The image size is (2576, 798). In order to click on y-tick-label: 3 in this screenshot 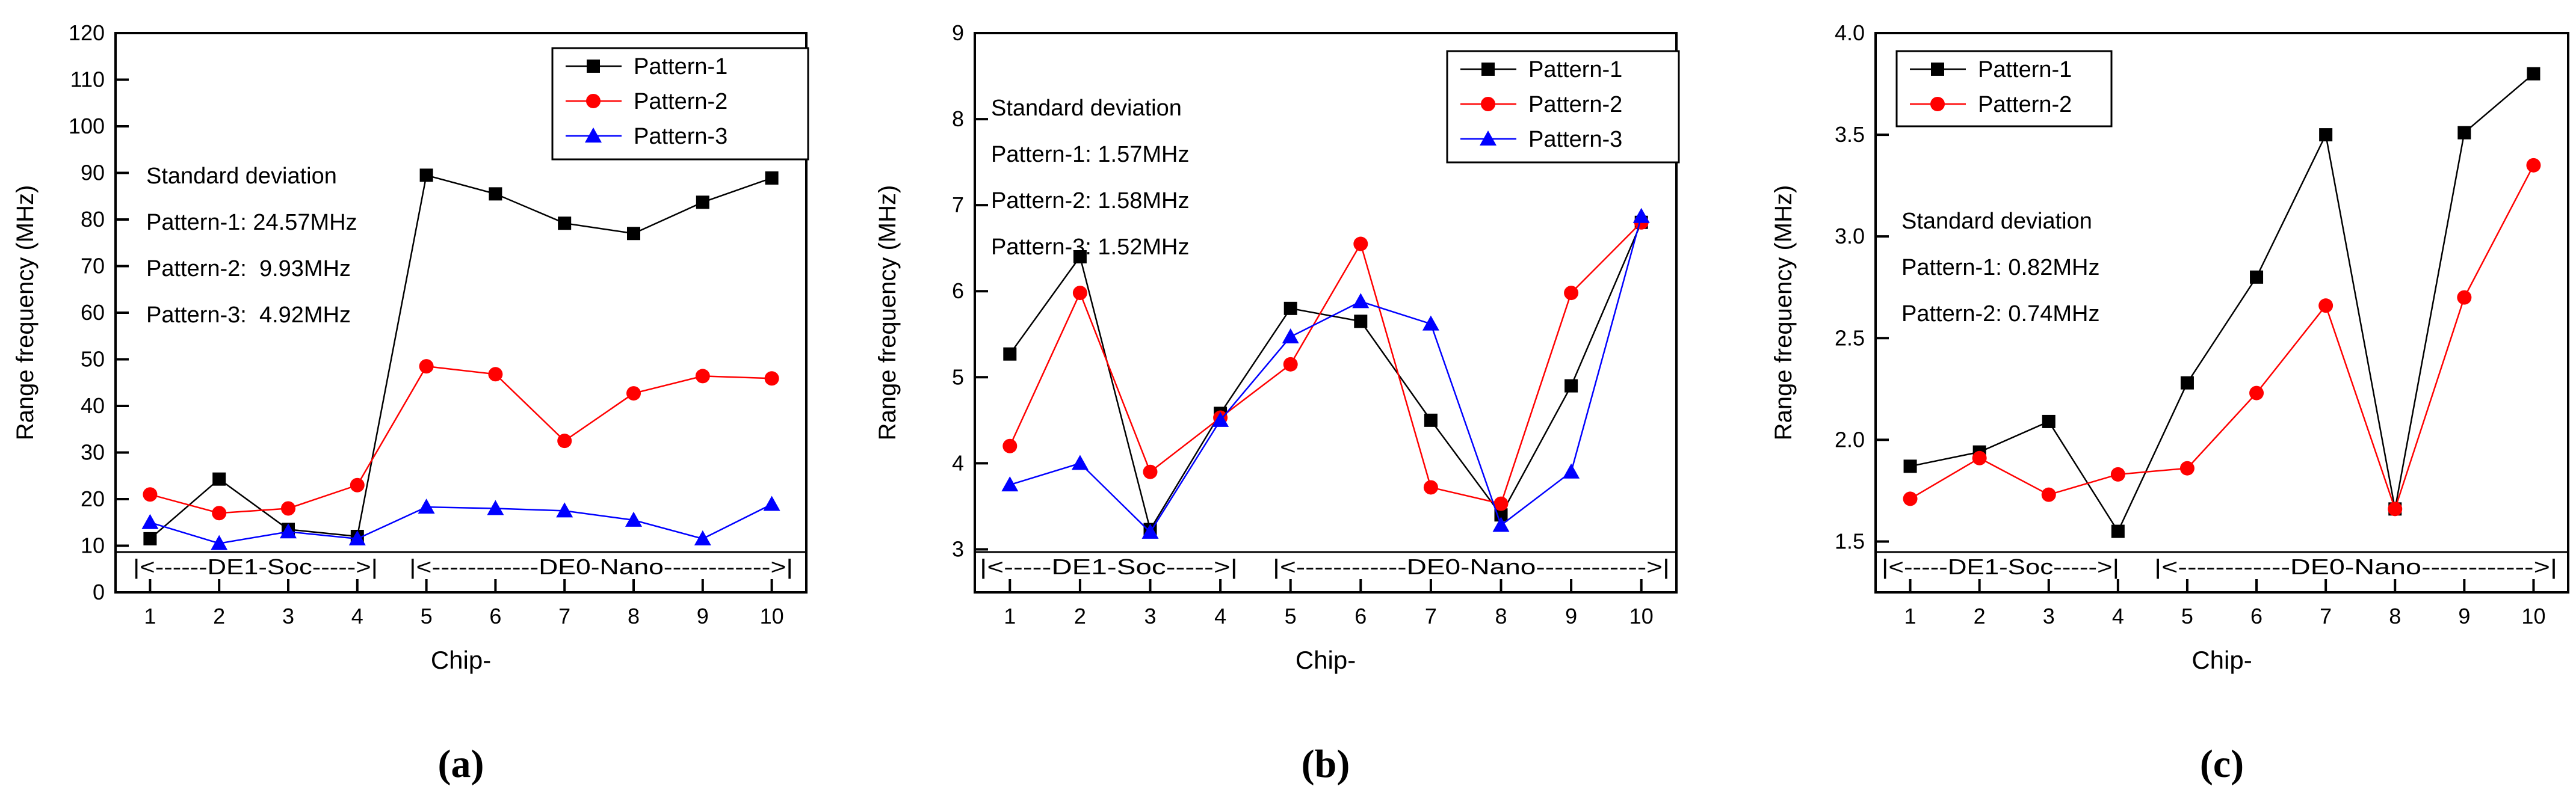, I will do `click(958, 548)`.